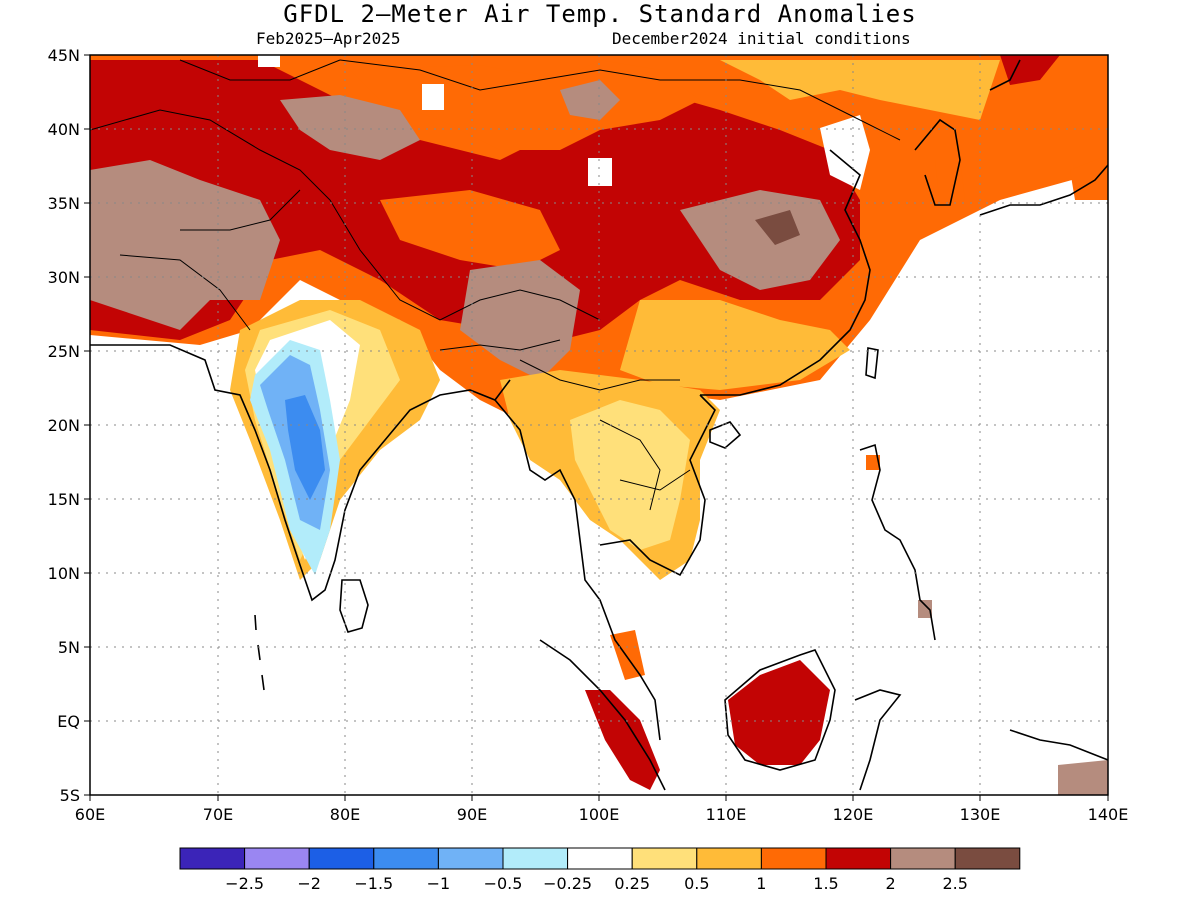 The image size is (1200, 900). What do you see at coordinates (68, 721) in the screenshot?
I see `lat-tick-label: EQ` at bounding box center [68, 721].